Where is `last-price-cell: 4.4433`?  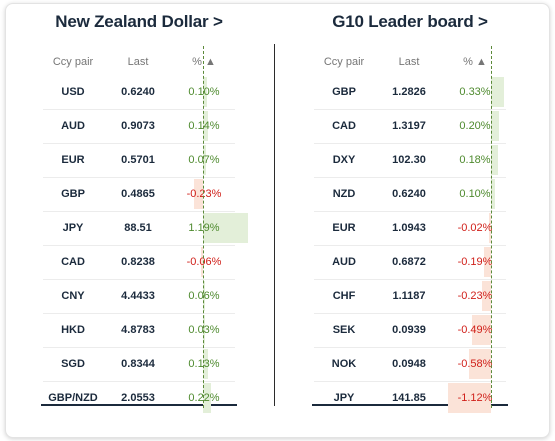 last-price-cell: 4.4433 is located at coordinates (138, 296).